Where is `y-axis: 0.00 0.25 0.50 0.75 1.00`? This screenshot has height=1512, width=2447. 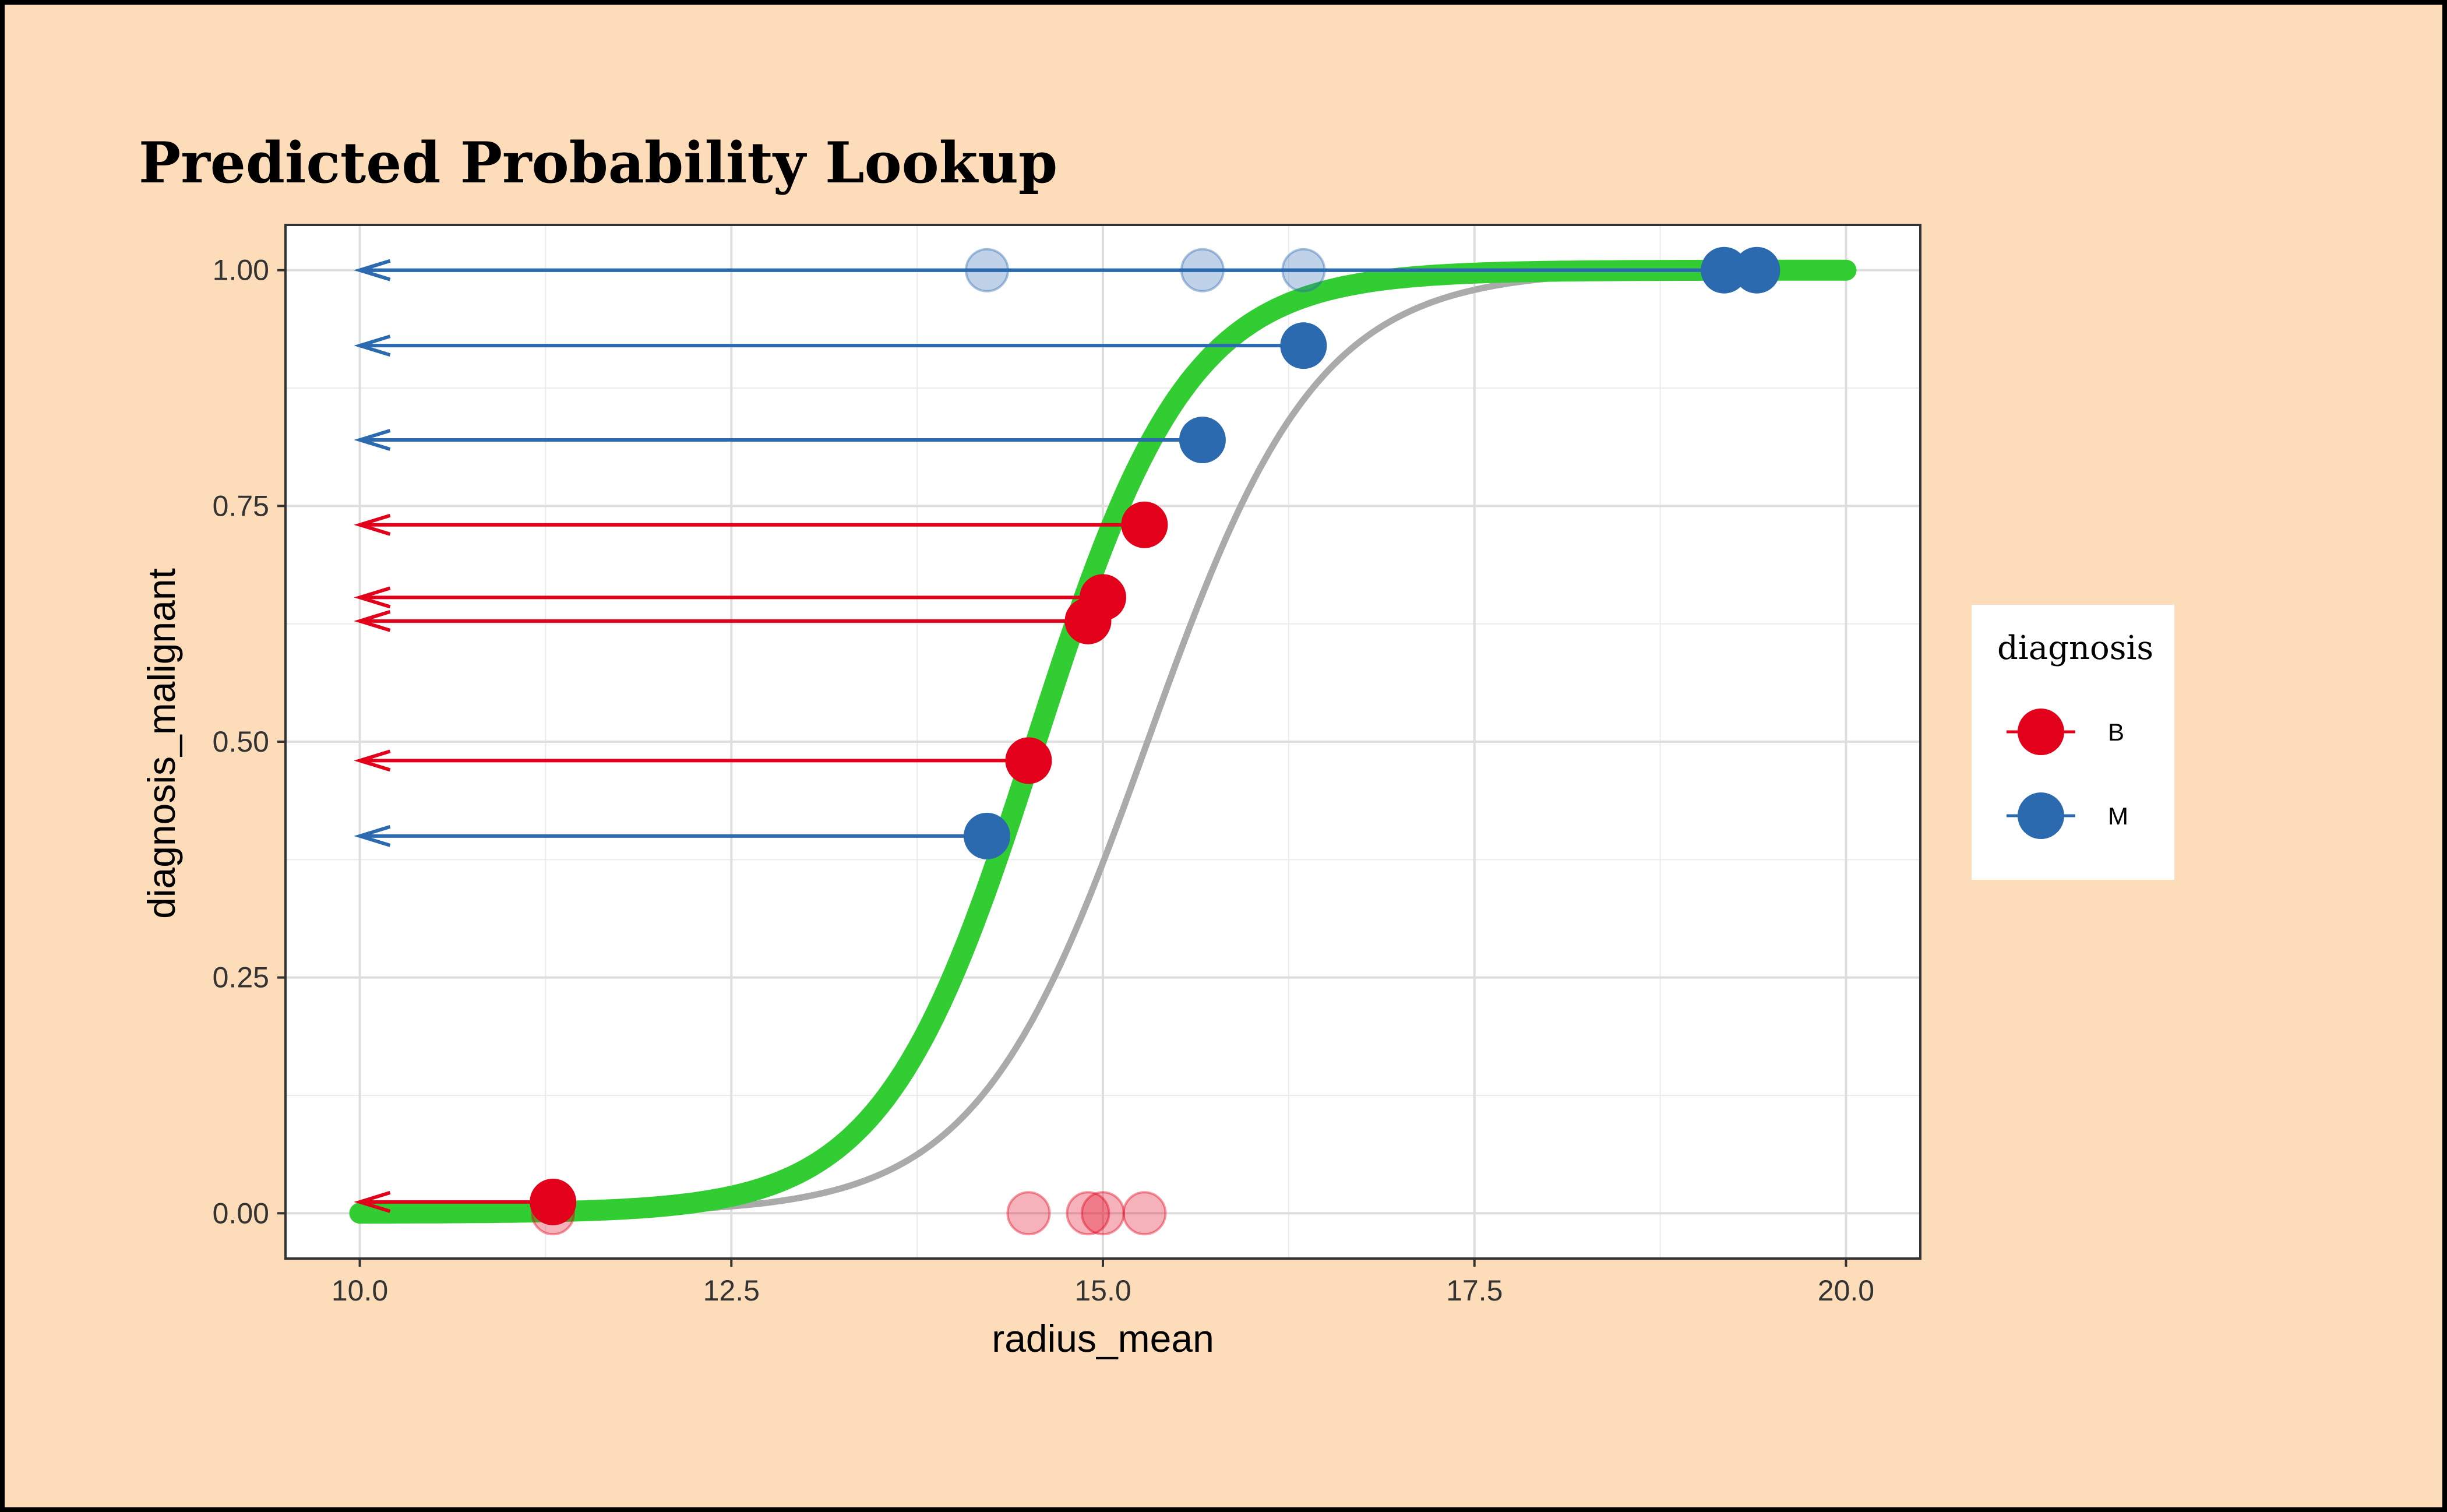
y-axis: 0.00 0.25 0.50 0.75 1.00 is located at coordinates (249, 741).